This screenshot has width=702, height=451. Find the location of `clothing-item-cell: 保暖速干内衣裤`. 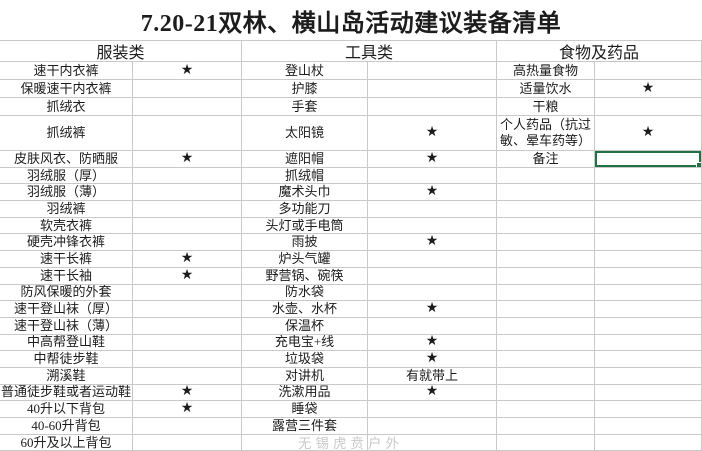

clothing-item-cell: 保暖速干内衣裤 is located at coordinates (66, 89).